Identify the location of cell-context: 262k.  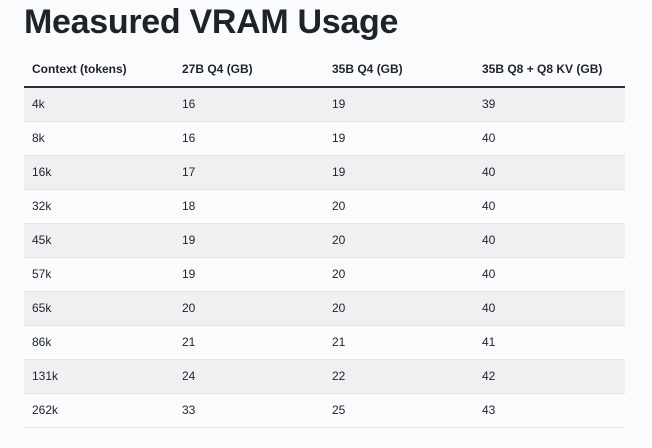
(99, 410).